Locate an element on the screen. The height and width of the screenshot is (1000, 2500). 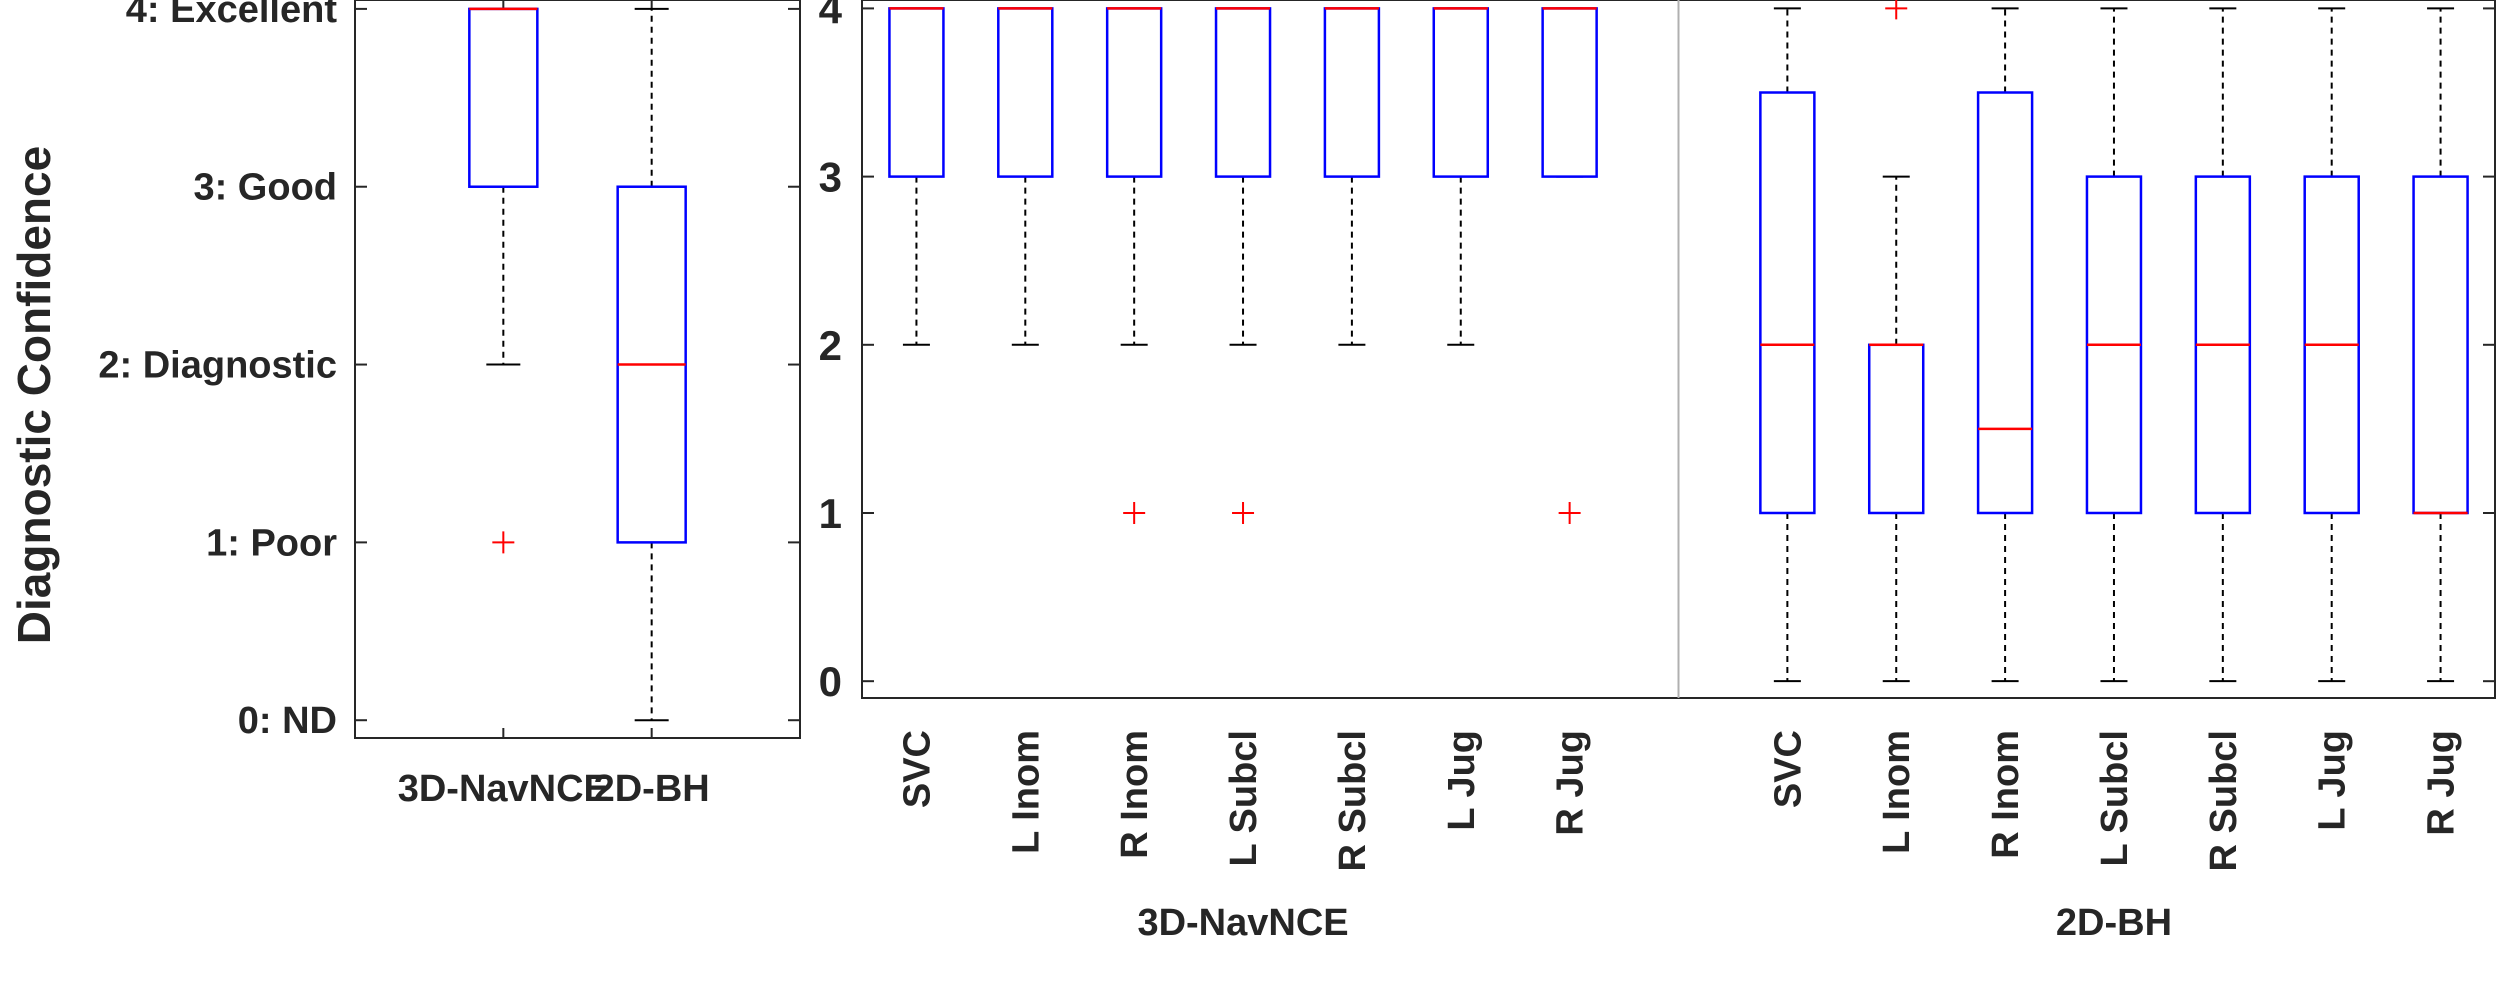
right-g0-box-4-box is located at coordinates (1352, 92).